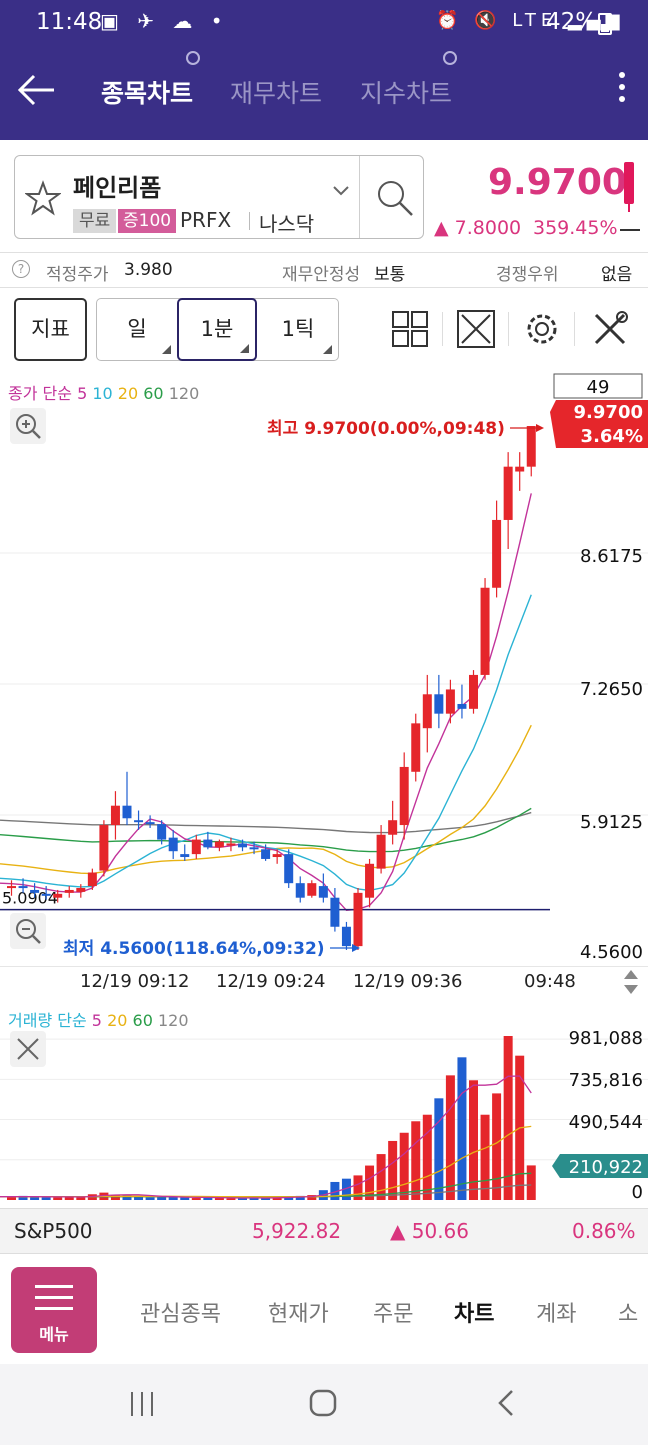 The width and height of the screenshot is (648, 1445). What do you see at coordinates (276, 93) in the screenshot?
I see `tab-financial-chart: 재무차트` at bounding box center [276, 93].